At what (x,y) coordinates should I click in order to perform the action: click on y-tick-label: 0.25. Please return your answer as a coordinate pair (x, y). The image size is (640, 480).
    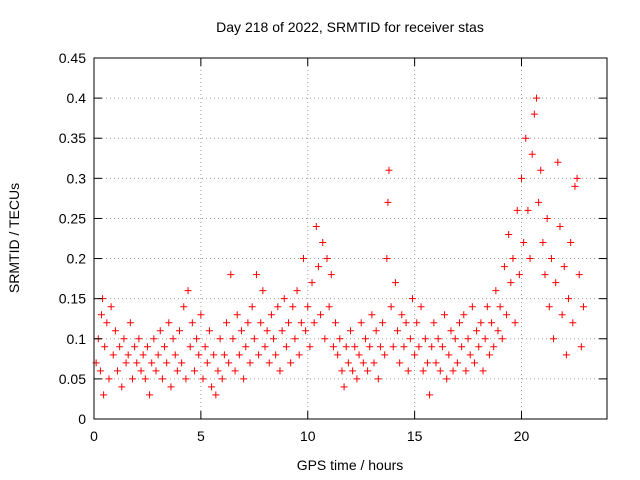
    Looking at the image, I should click on (72, 218).